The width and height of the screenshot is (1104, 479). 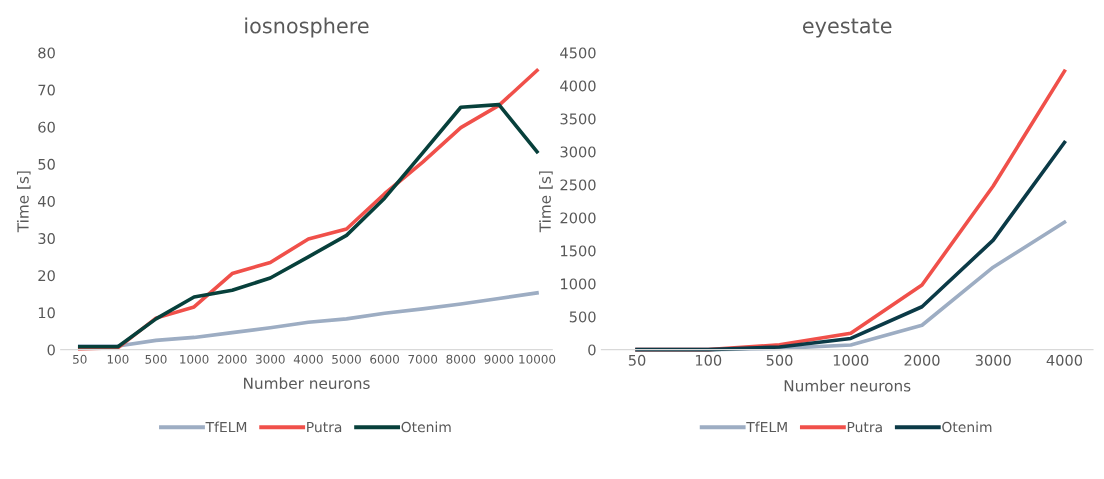 What do you see at coordinates (423, 359) in the screenshot?
I see `x-tick-label: 7000` at bounding box center [423, 359].